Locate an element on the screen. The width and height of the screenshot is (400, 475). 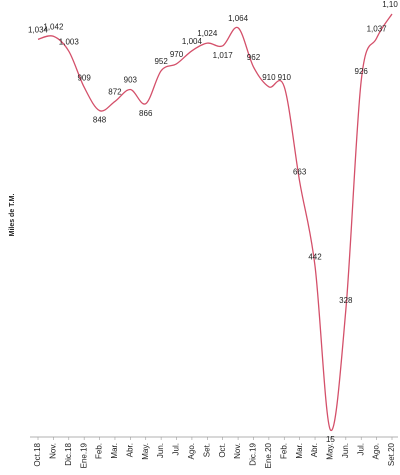
data-label: 866 is located at coordinates (146, 113).